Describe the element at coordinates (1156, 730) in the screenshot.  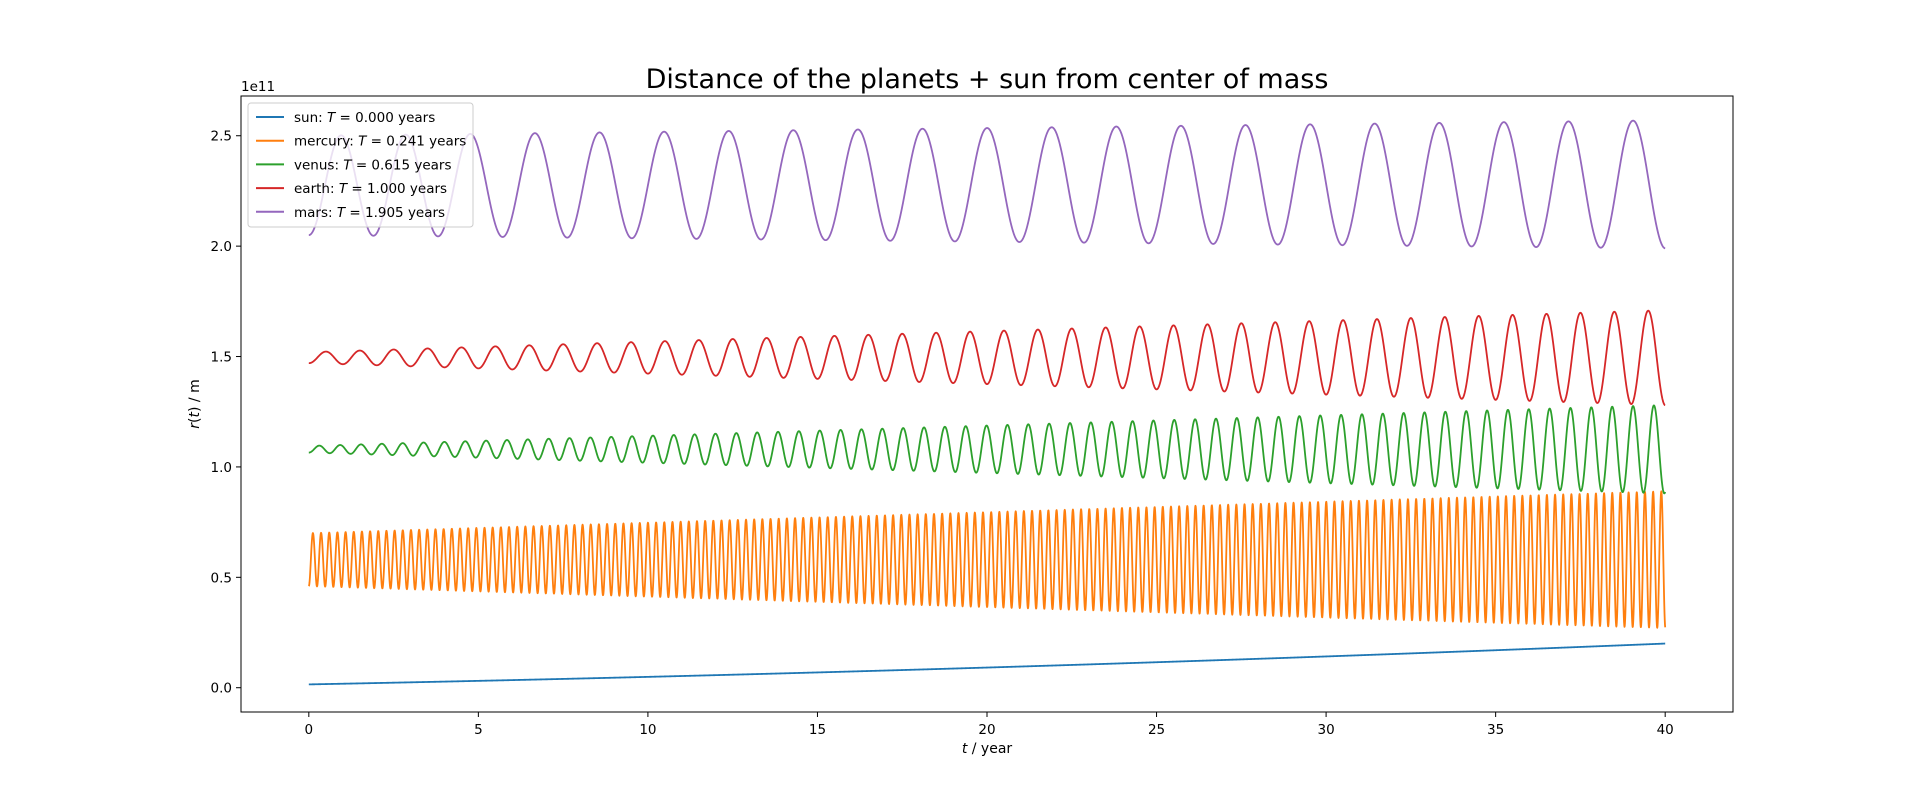
I see `x-tick-label: 25` at that location.